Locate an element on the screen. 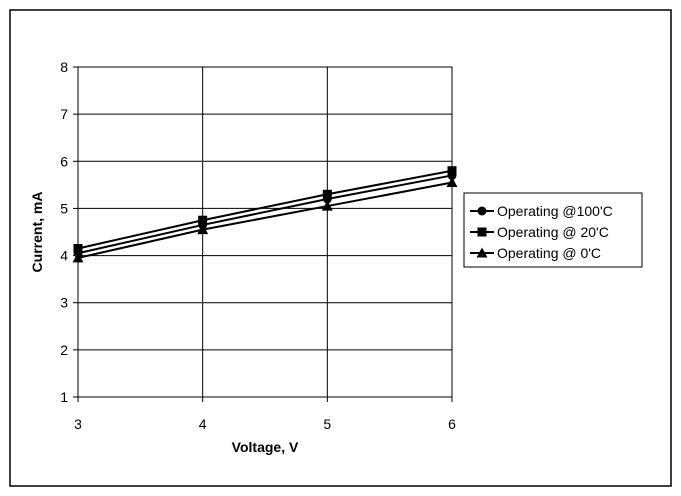 The height and width of the screenshot is (496, 681). y-tick-label: 6 is located at coordinates (64, 161).